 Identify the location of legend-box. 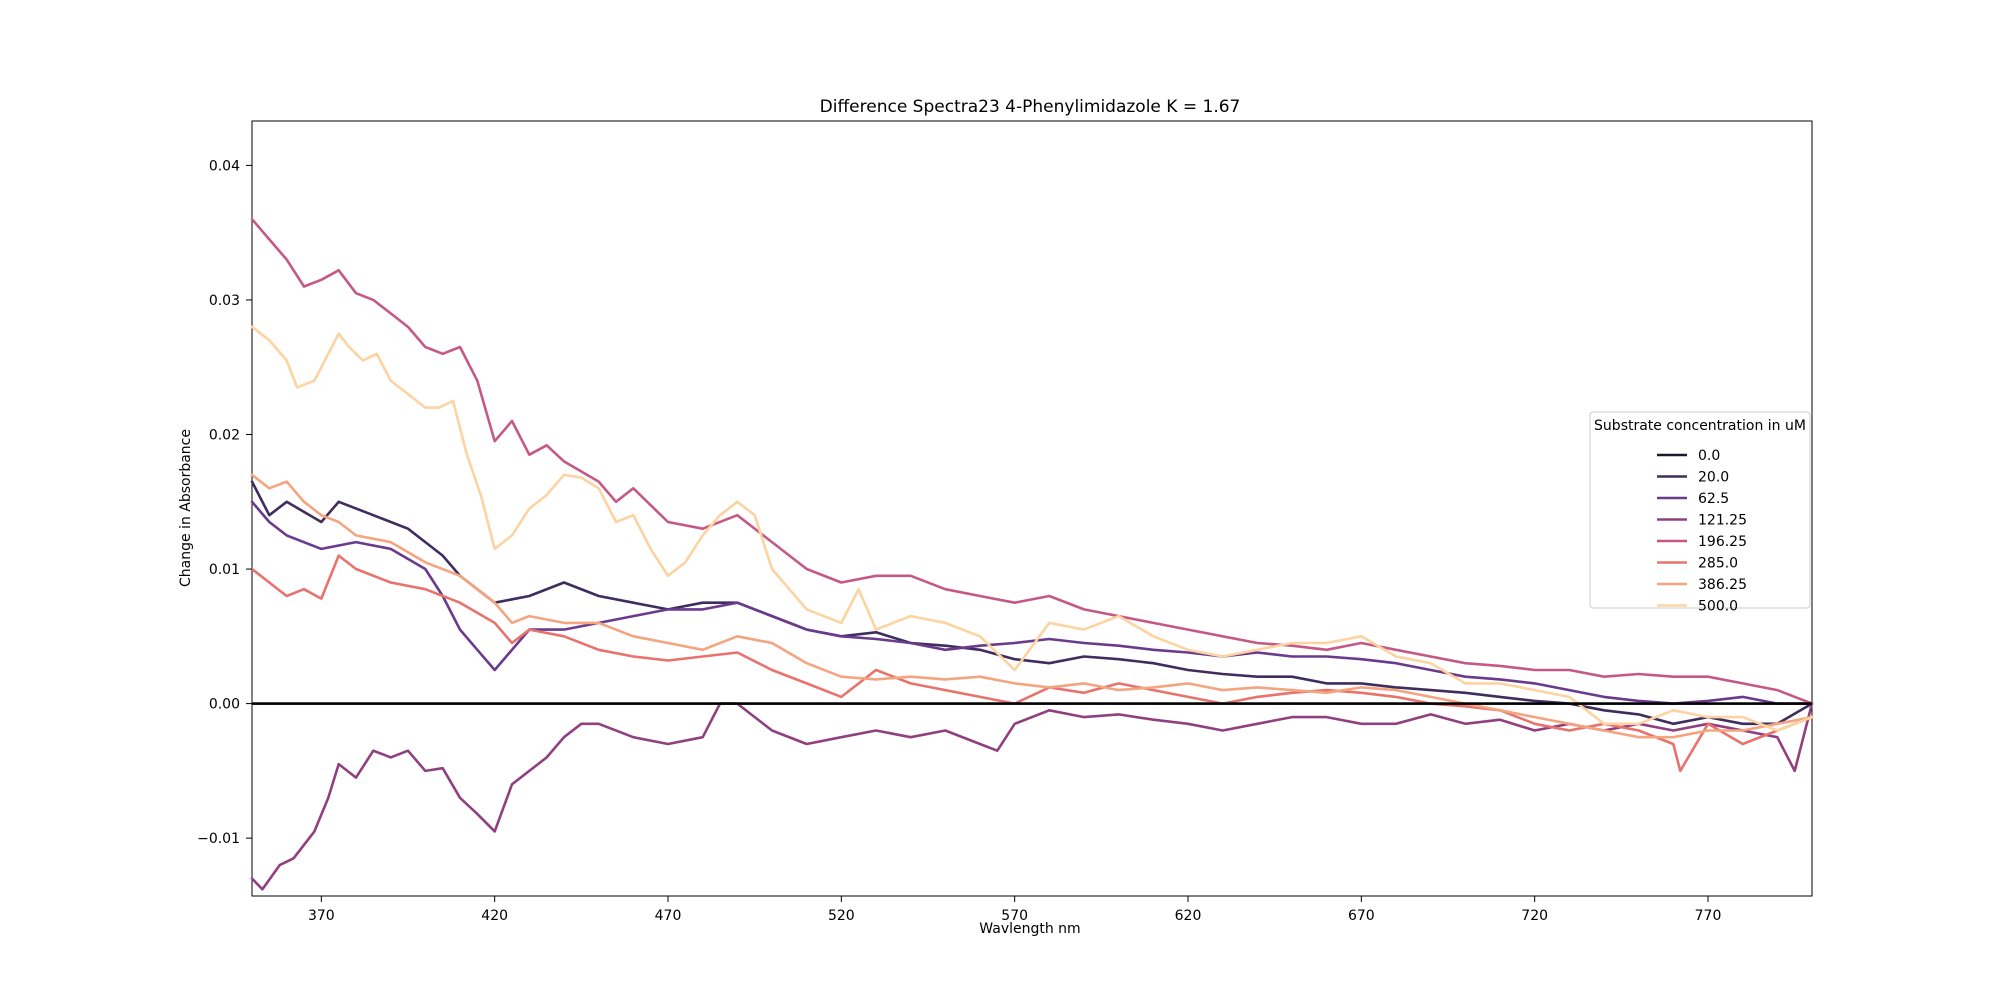
(1700, 510).